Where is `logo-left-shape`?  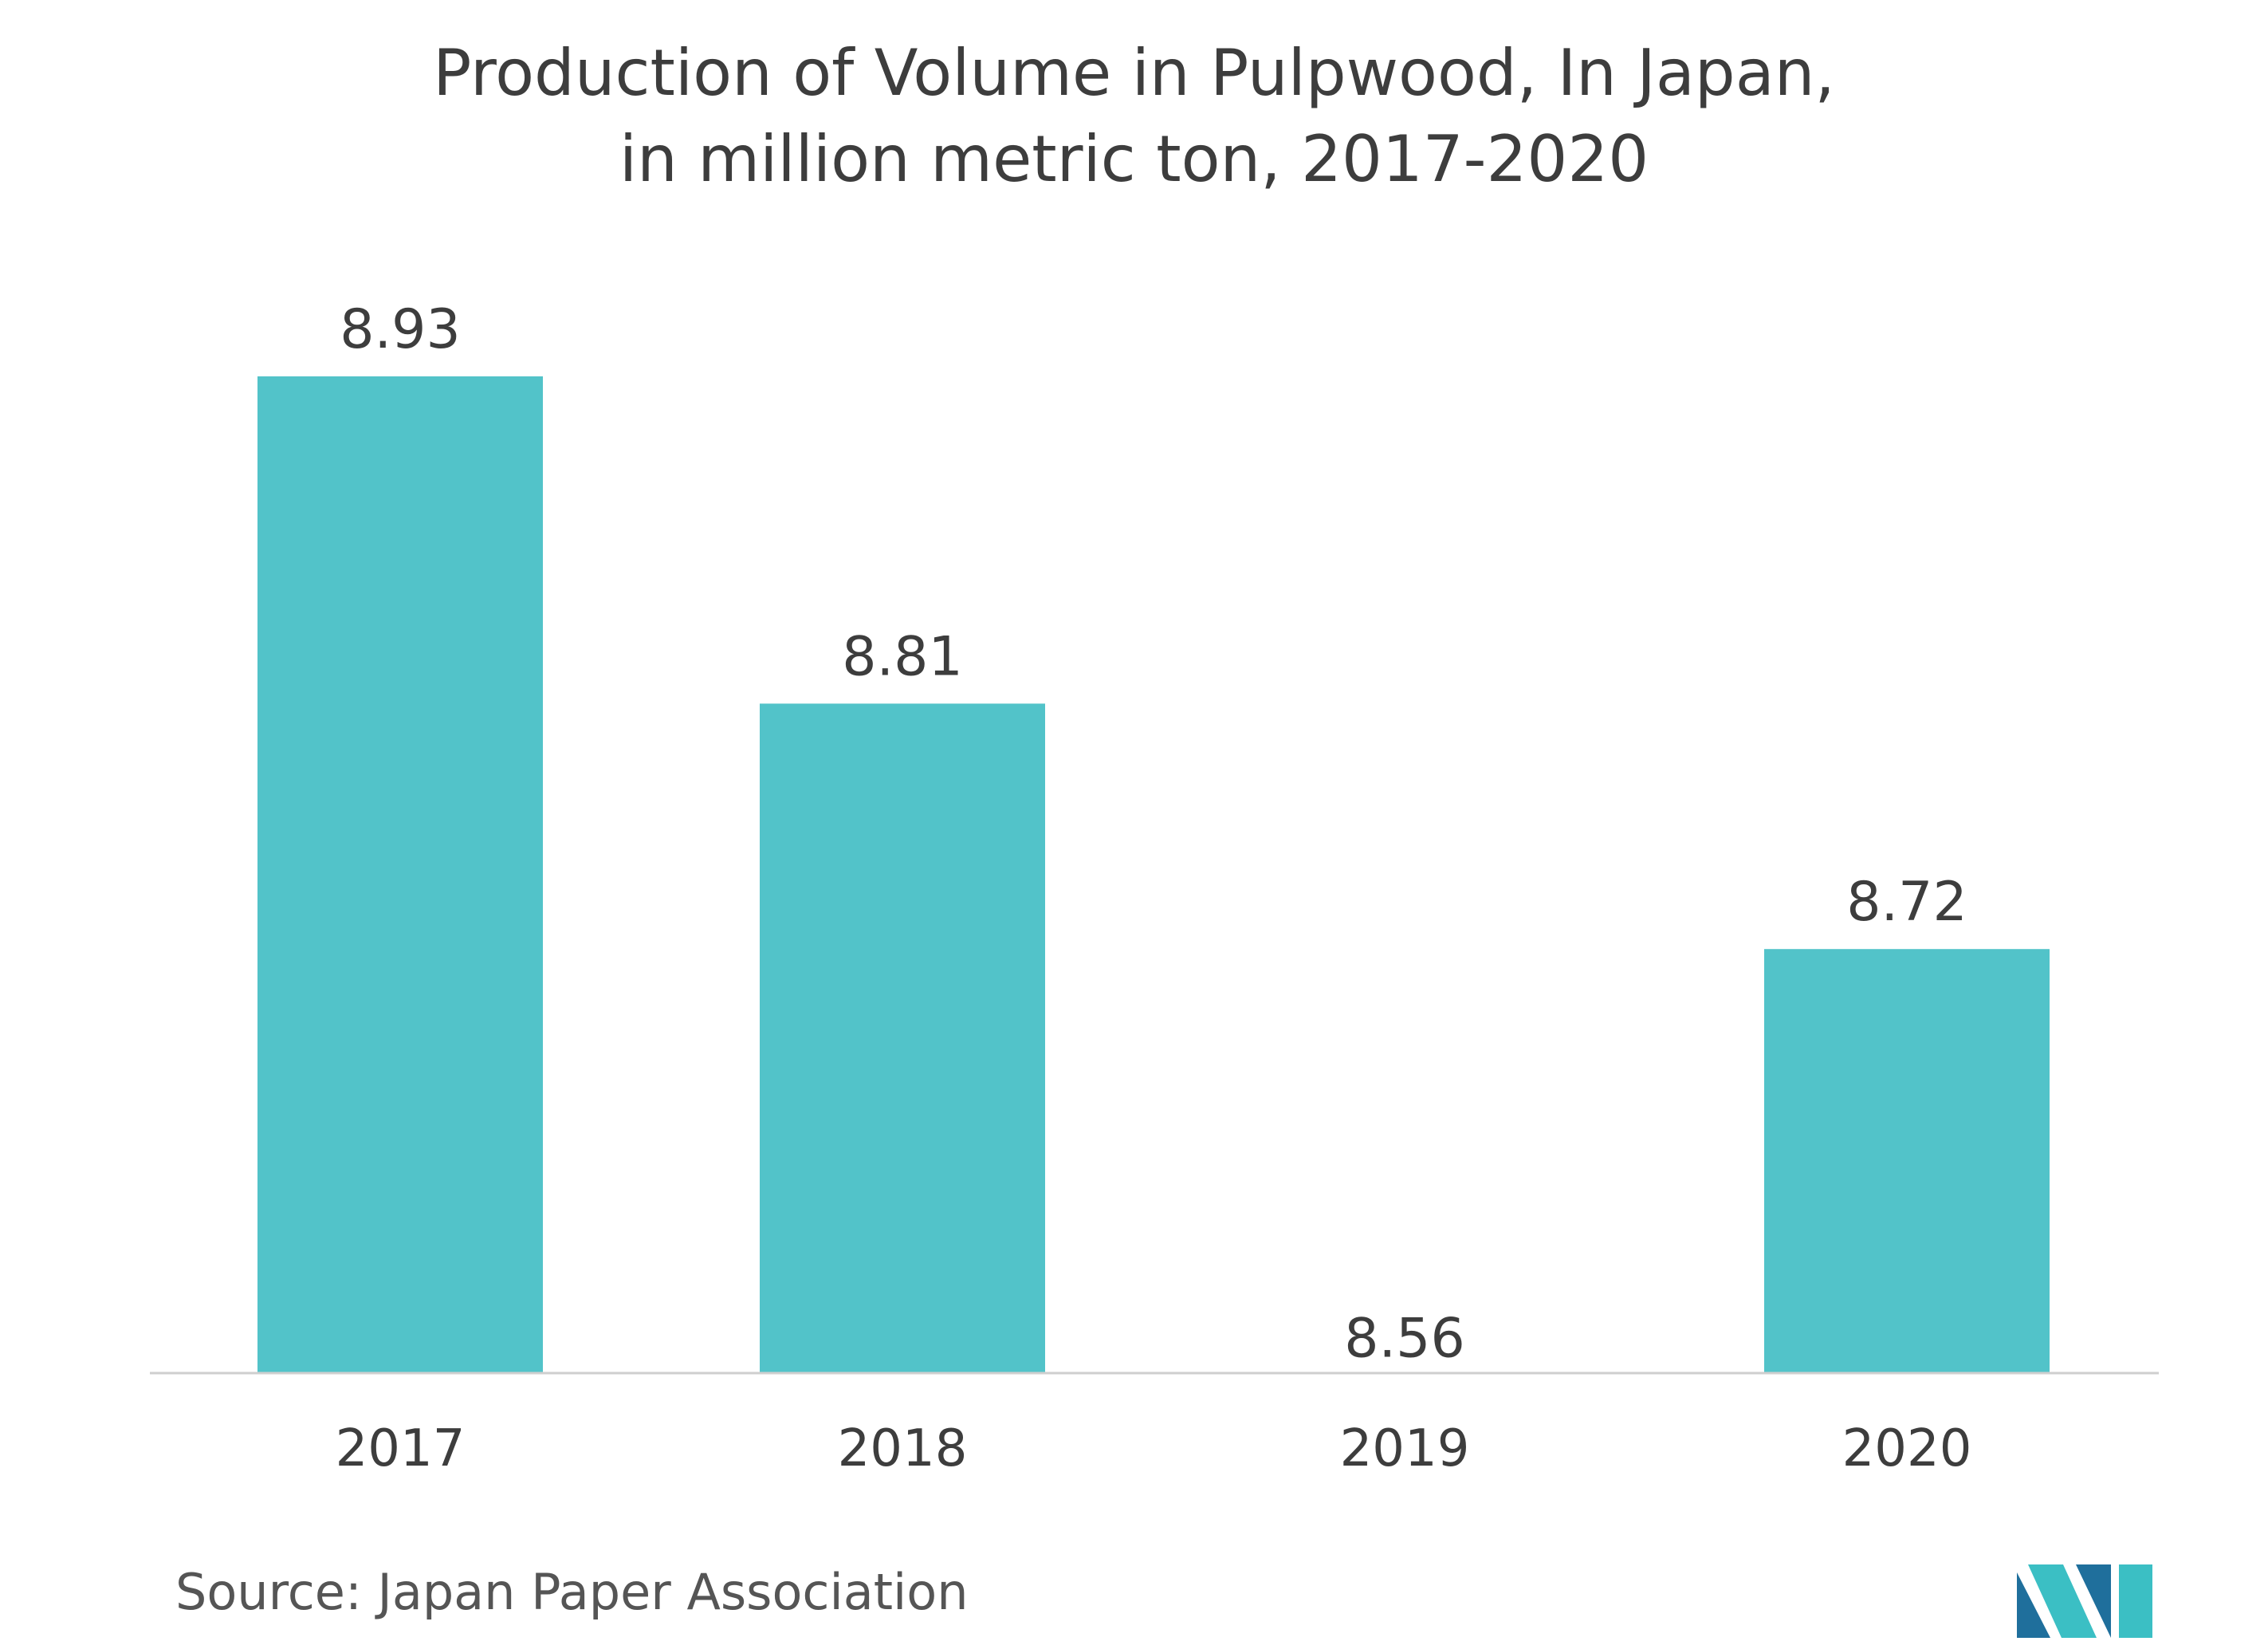
logo-left-shape is located at coordinates (2034, 1605).